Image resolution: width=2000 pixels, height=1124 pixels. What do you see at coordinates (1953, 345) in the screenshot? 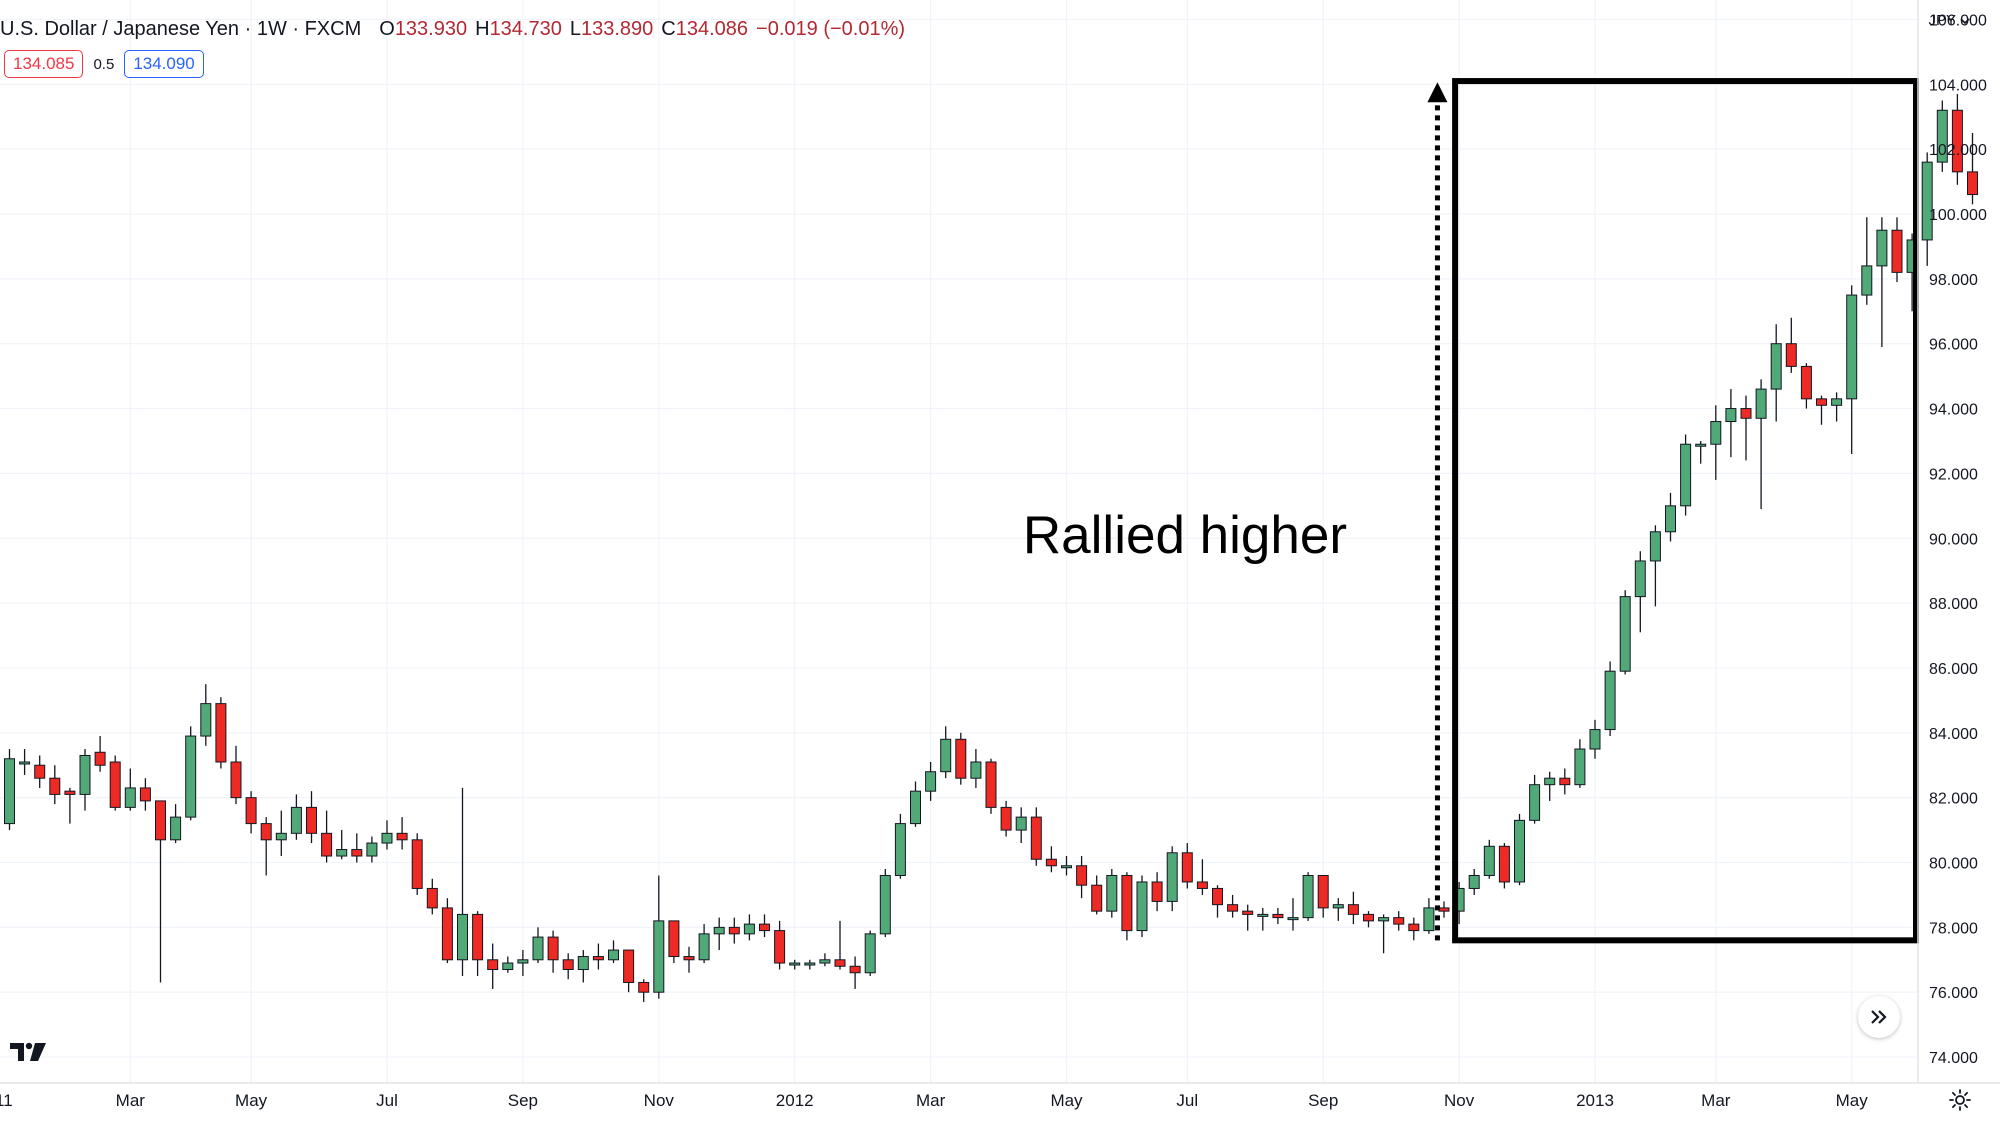
I see `price-tick-label: 96.000` at bounding box center [1953, 345].